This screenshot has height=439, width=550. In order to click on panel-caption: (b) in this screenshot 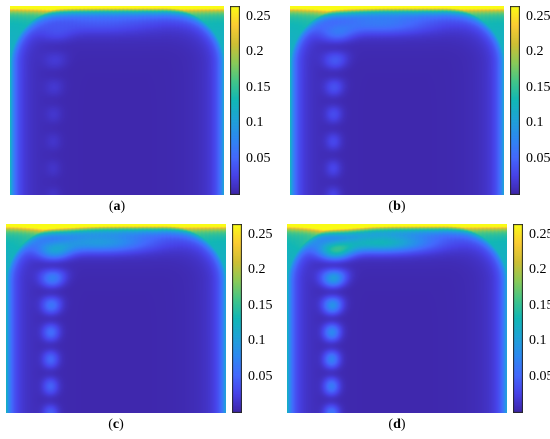, I will do `click(397, 206)`.